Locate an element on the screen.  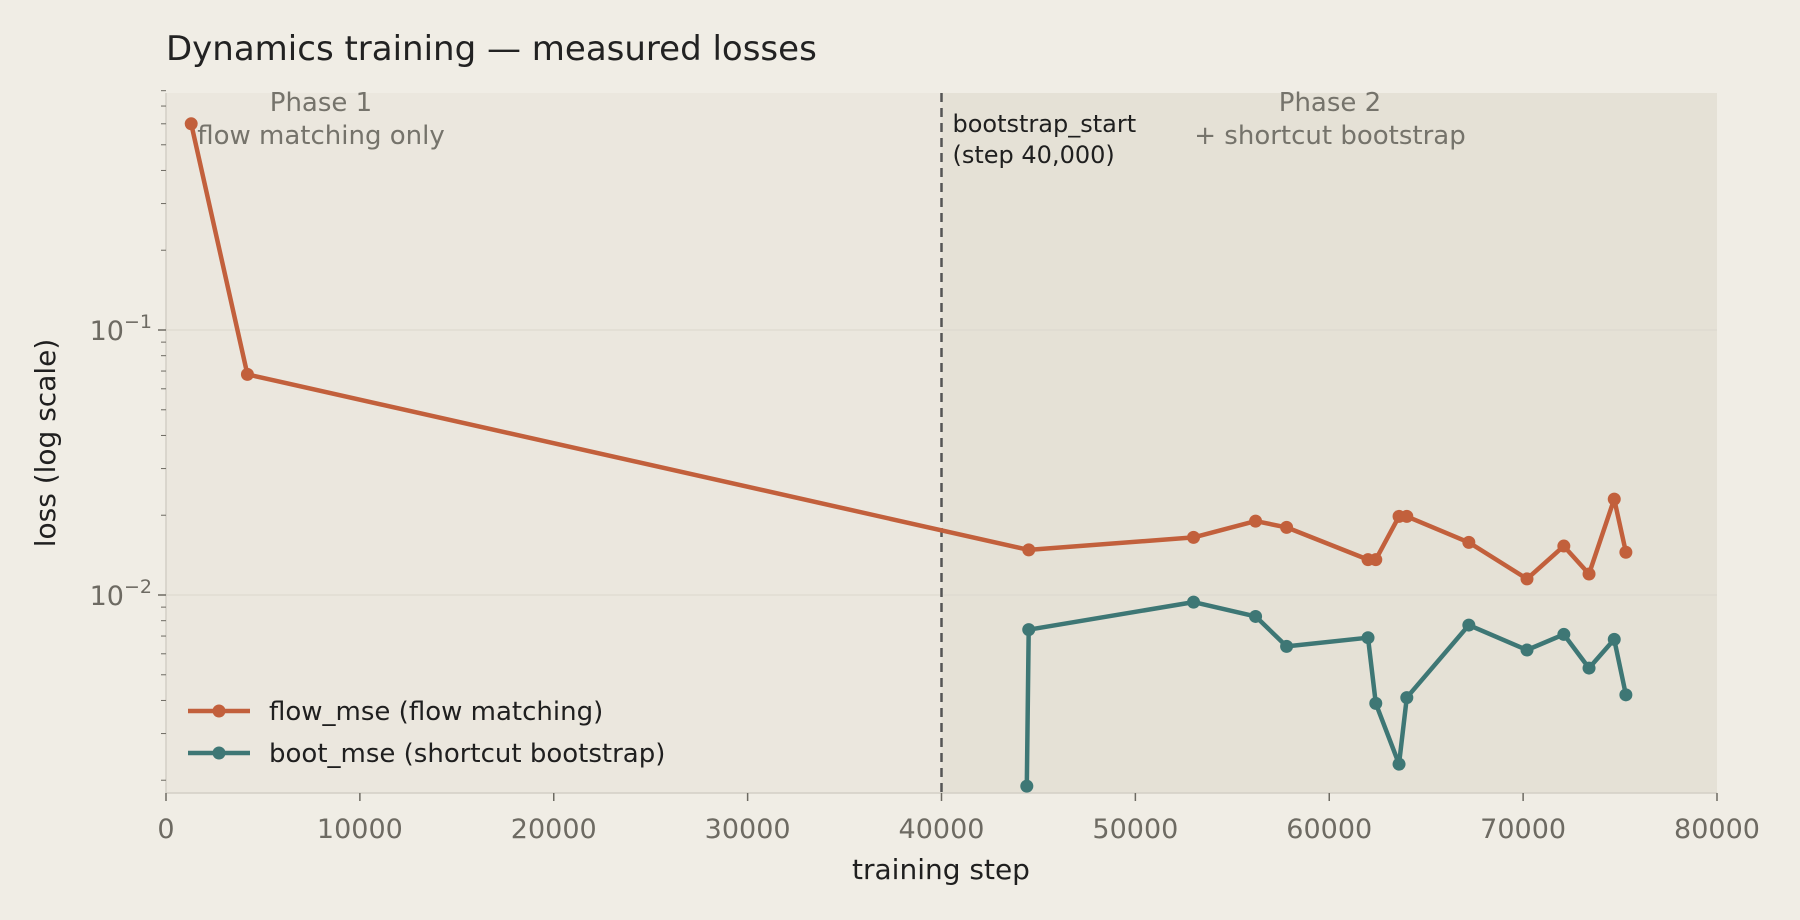
bootstrap-label-line-1: bootstrap_start is located at coordinates (1045, 124).